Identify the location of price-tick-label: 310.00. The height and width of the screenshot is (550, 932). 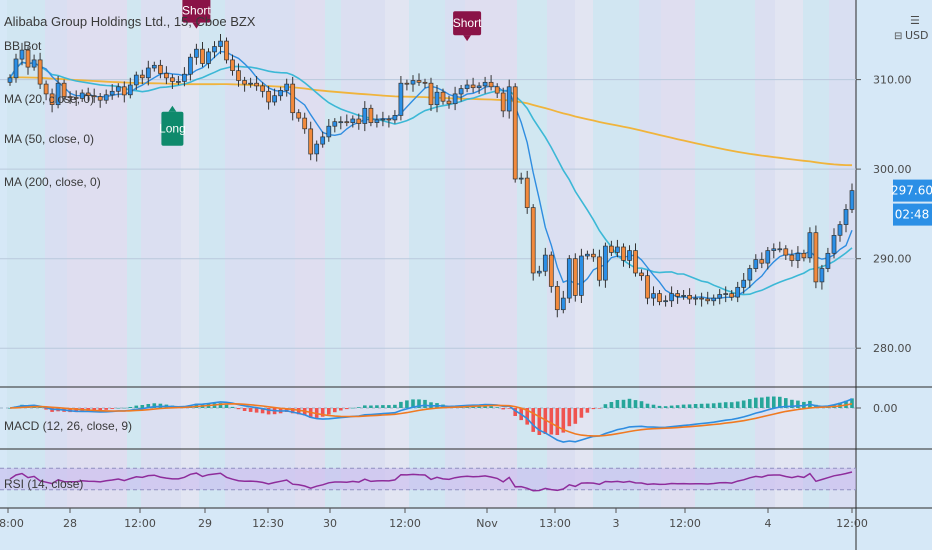
(892, 80).